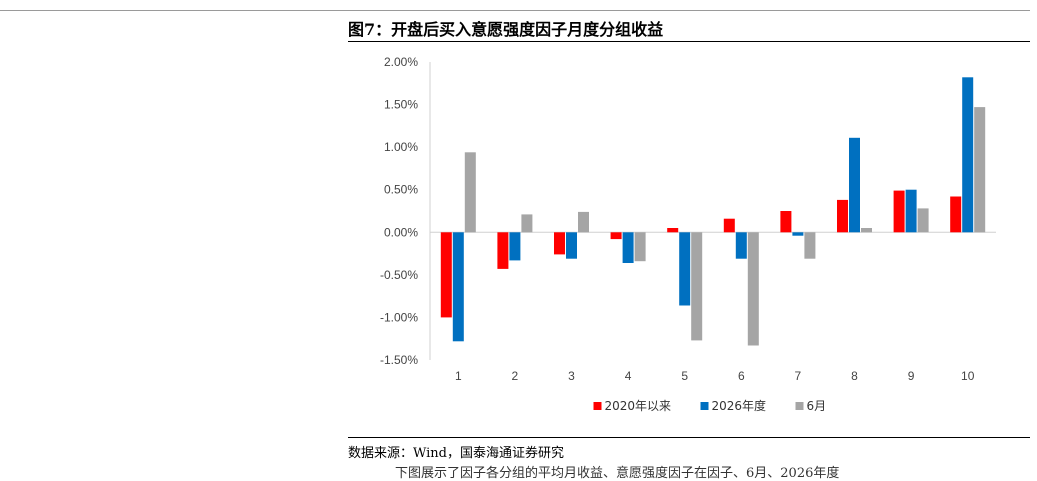 This screenshot has height=481, width=1037. I want to click on legend: 2020年以来 2026年度 6月, so click(710, 405).